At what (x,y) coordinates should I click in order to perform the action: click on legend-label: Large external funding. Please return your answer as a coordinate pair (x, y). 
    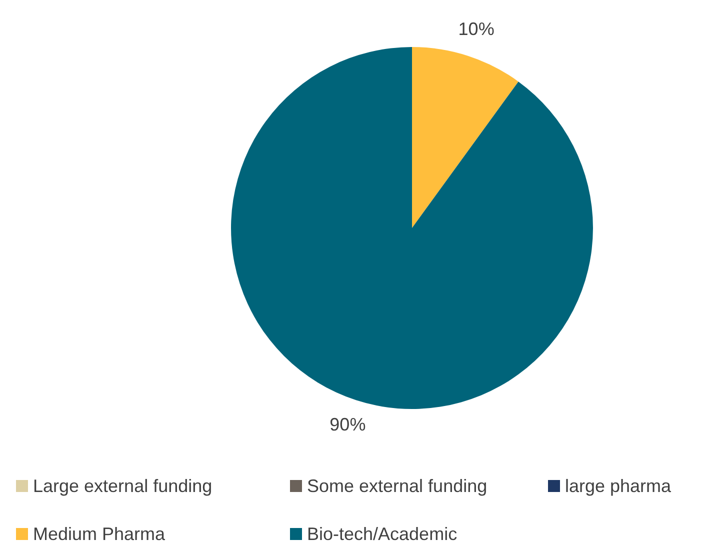
    Looking at the image, I should click on (122, 486).